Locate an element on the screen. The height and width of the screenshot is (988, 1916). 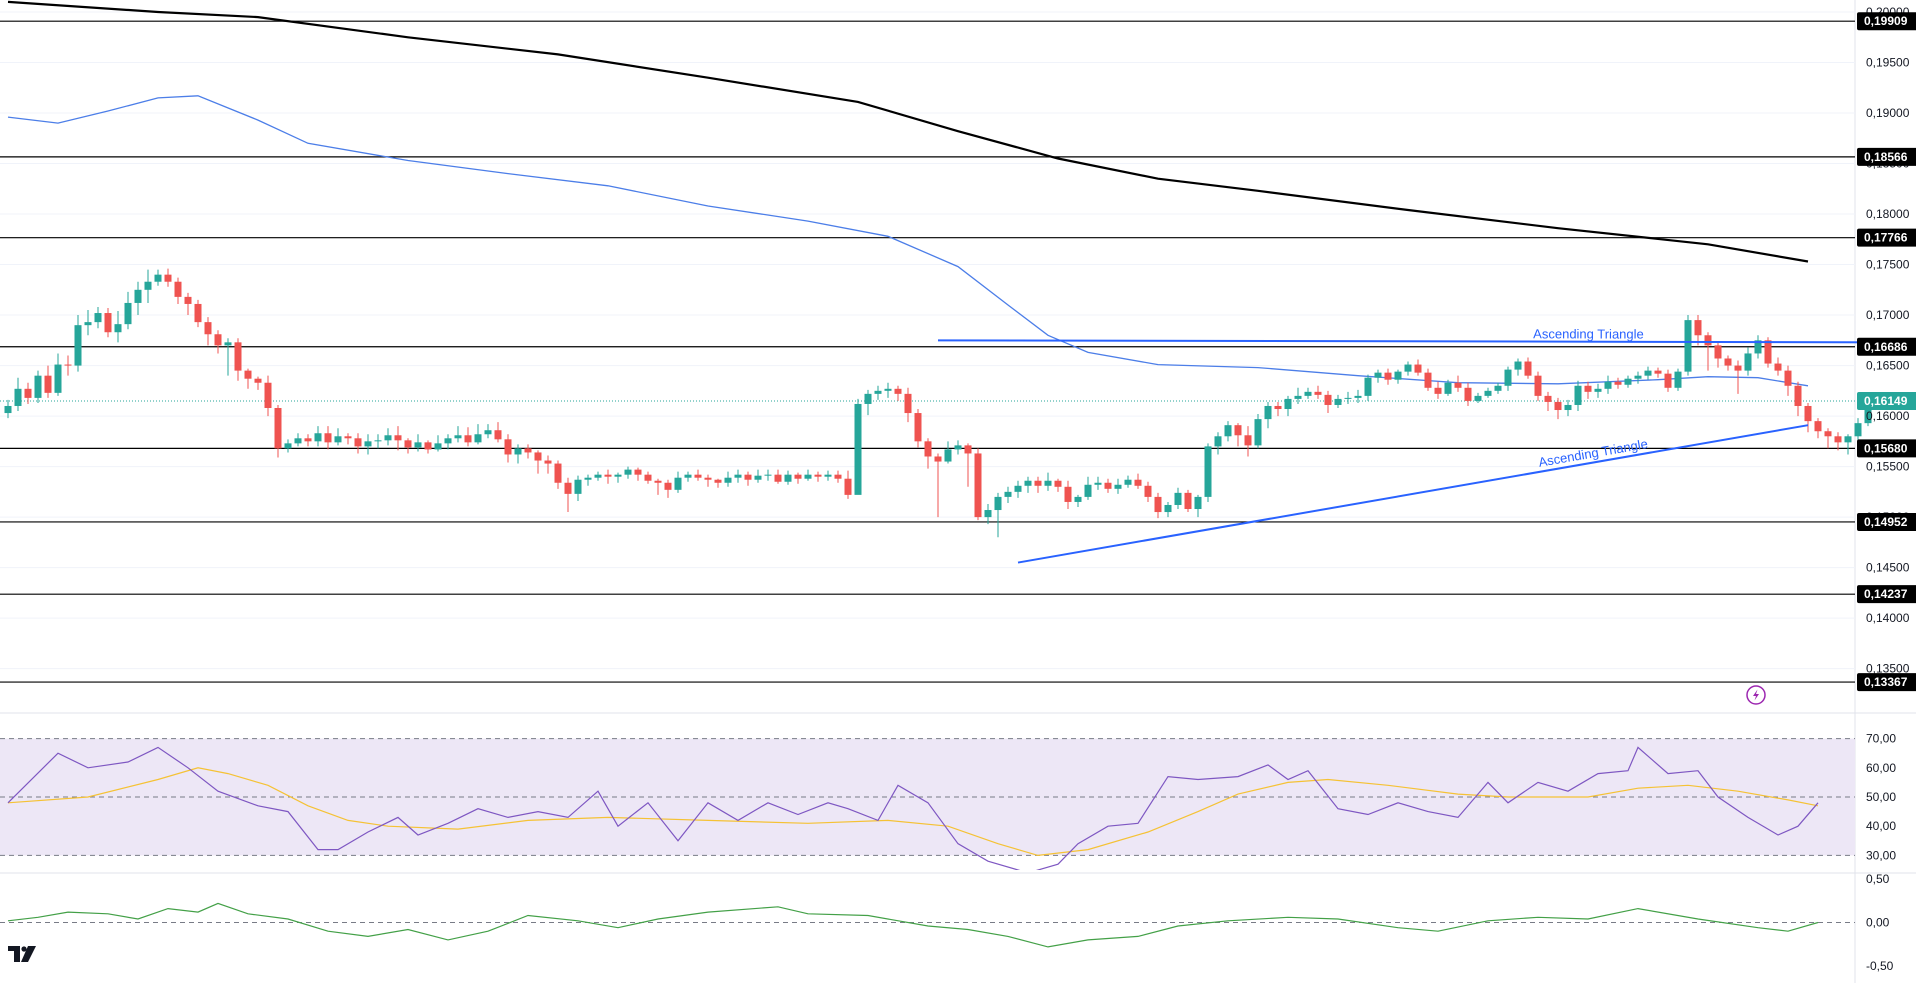
current-price-tag: 0,16149 is located at coordinates (1886, 401).